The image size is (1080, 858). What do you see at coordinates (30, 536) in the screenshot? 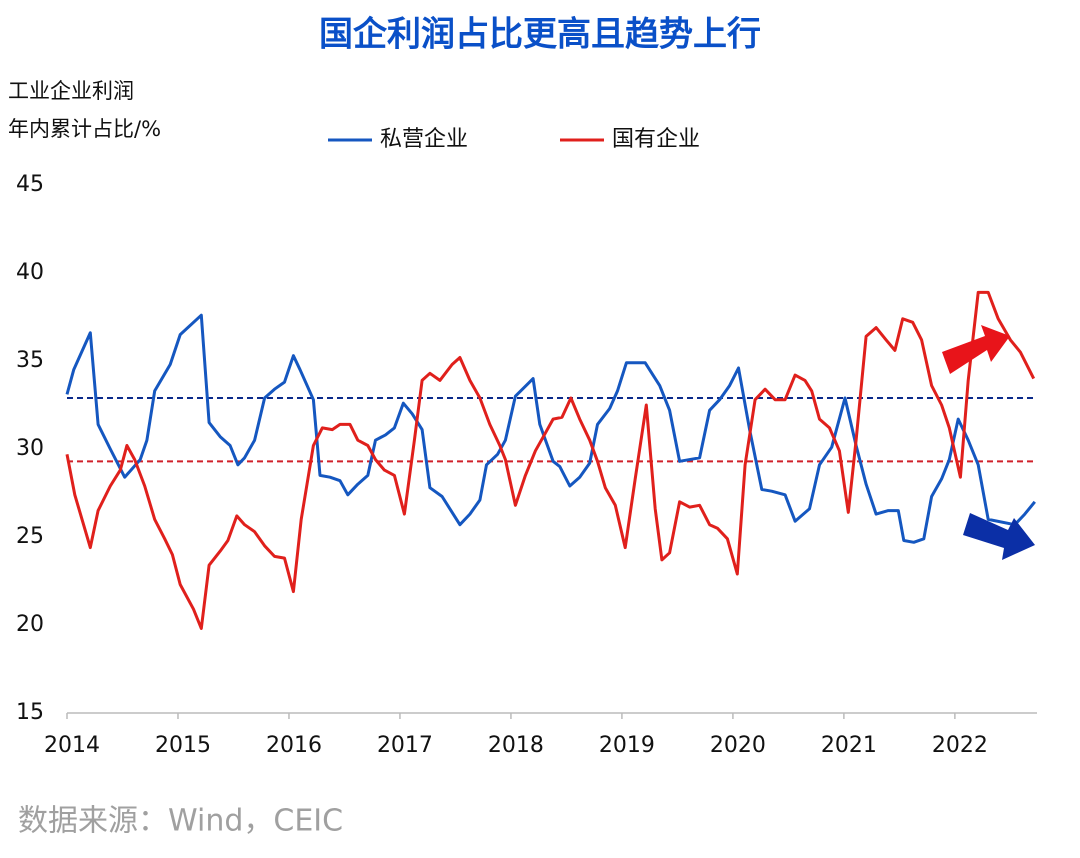
I see `y-tick-label: 25` at bounding box center [30, 536].